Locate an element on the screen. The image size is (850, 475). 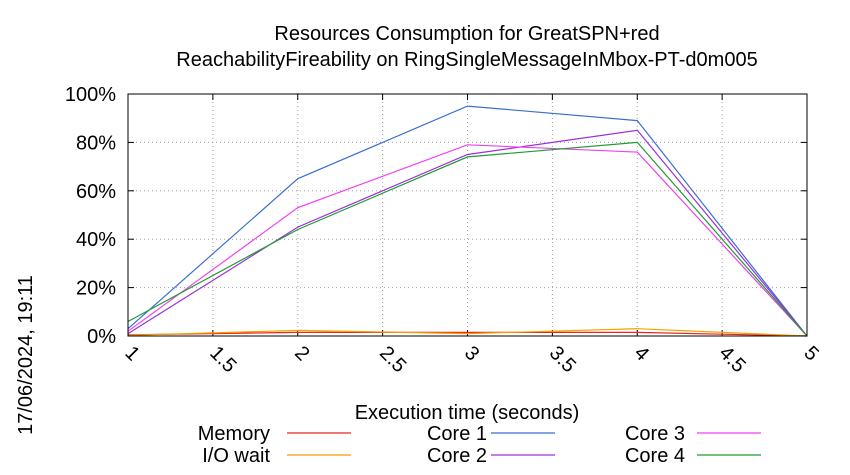
legend-label-memory: Memory is located at coordinates (234, 434).